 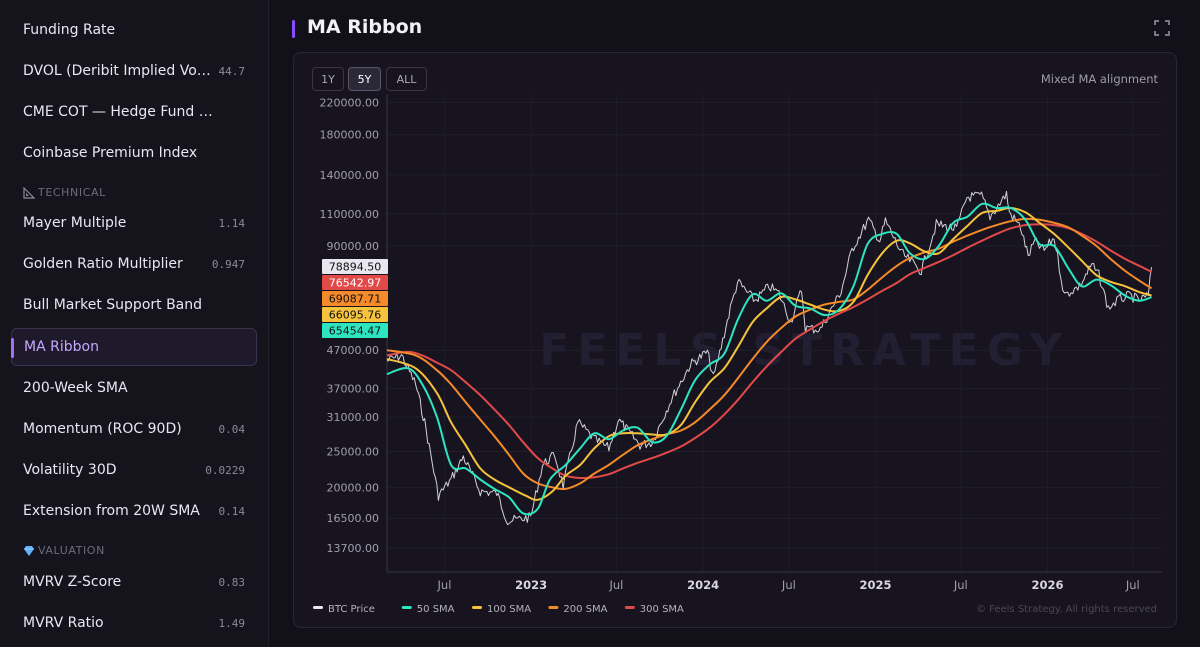 I want to click on legend-label: 300 SMA, so click(x=662, y=609).